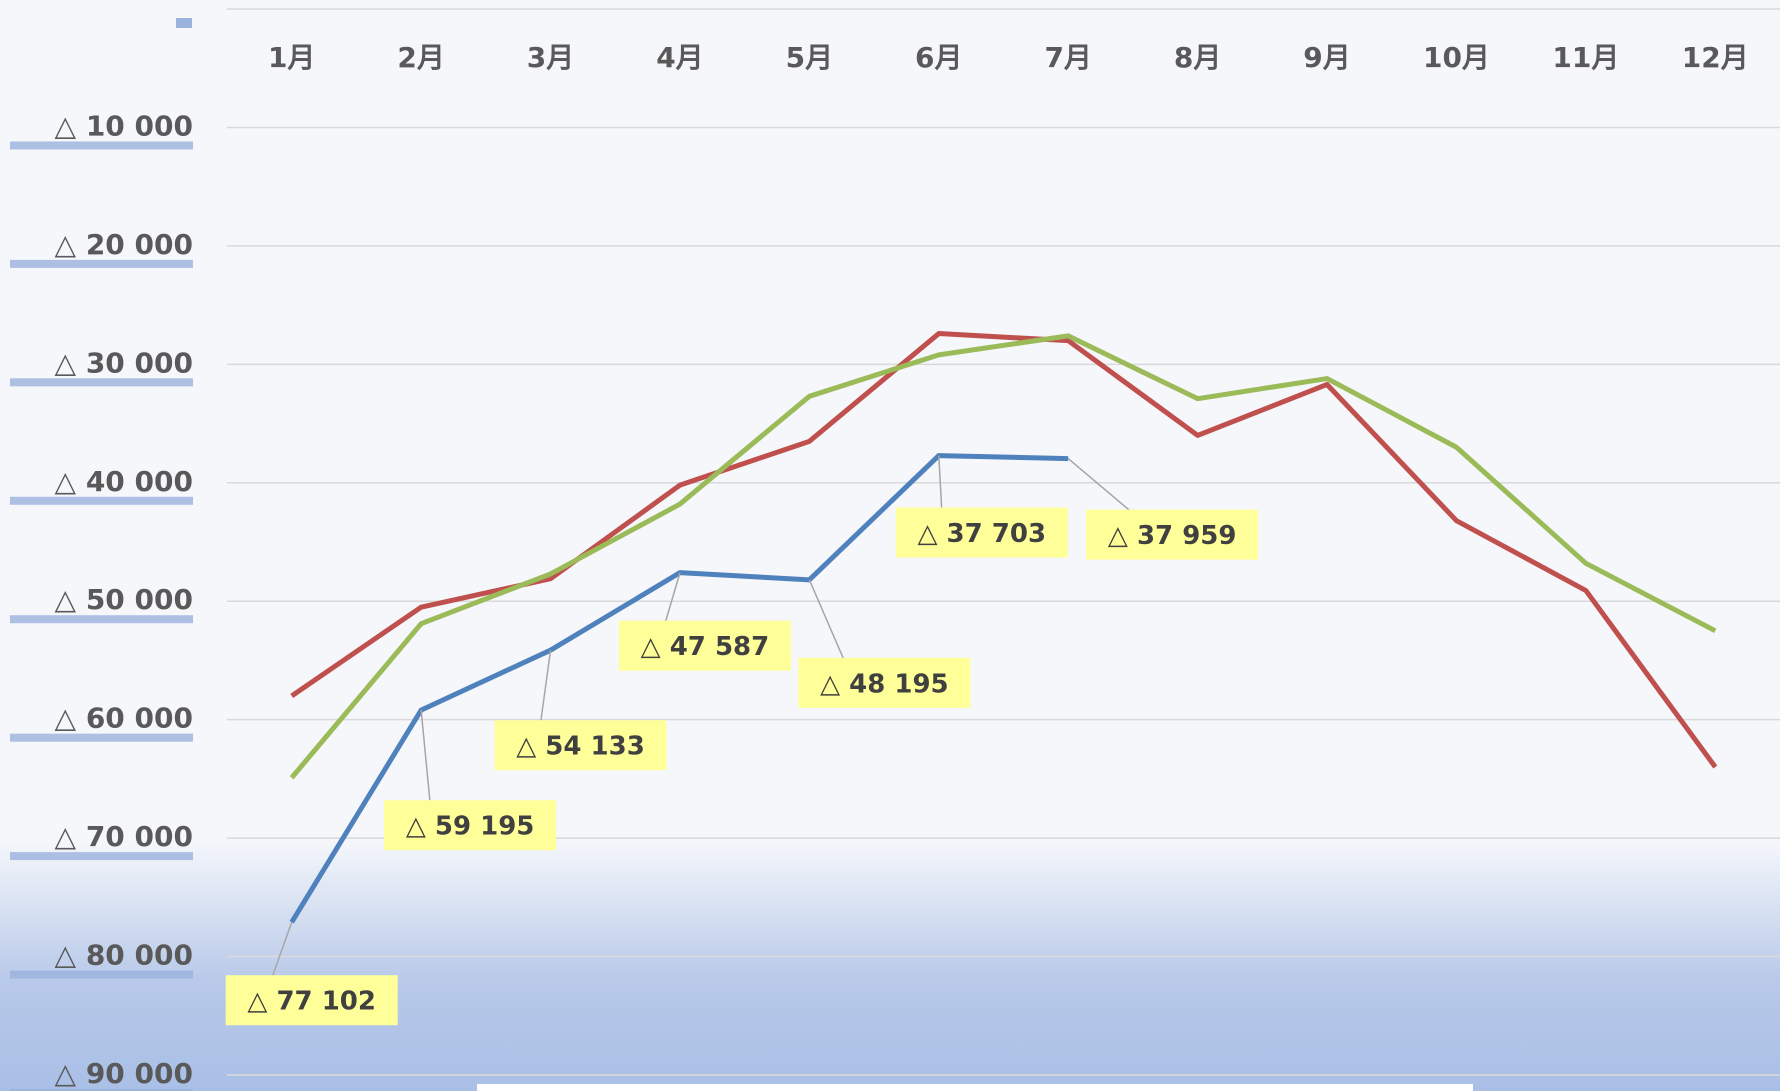 Image resolution: width=1780 pixels, height=1091 pixels. I want to click on bottom-bar, so click(975, 1087).